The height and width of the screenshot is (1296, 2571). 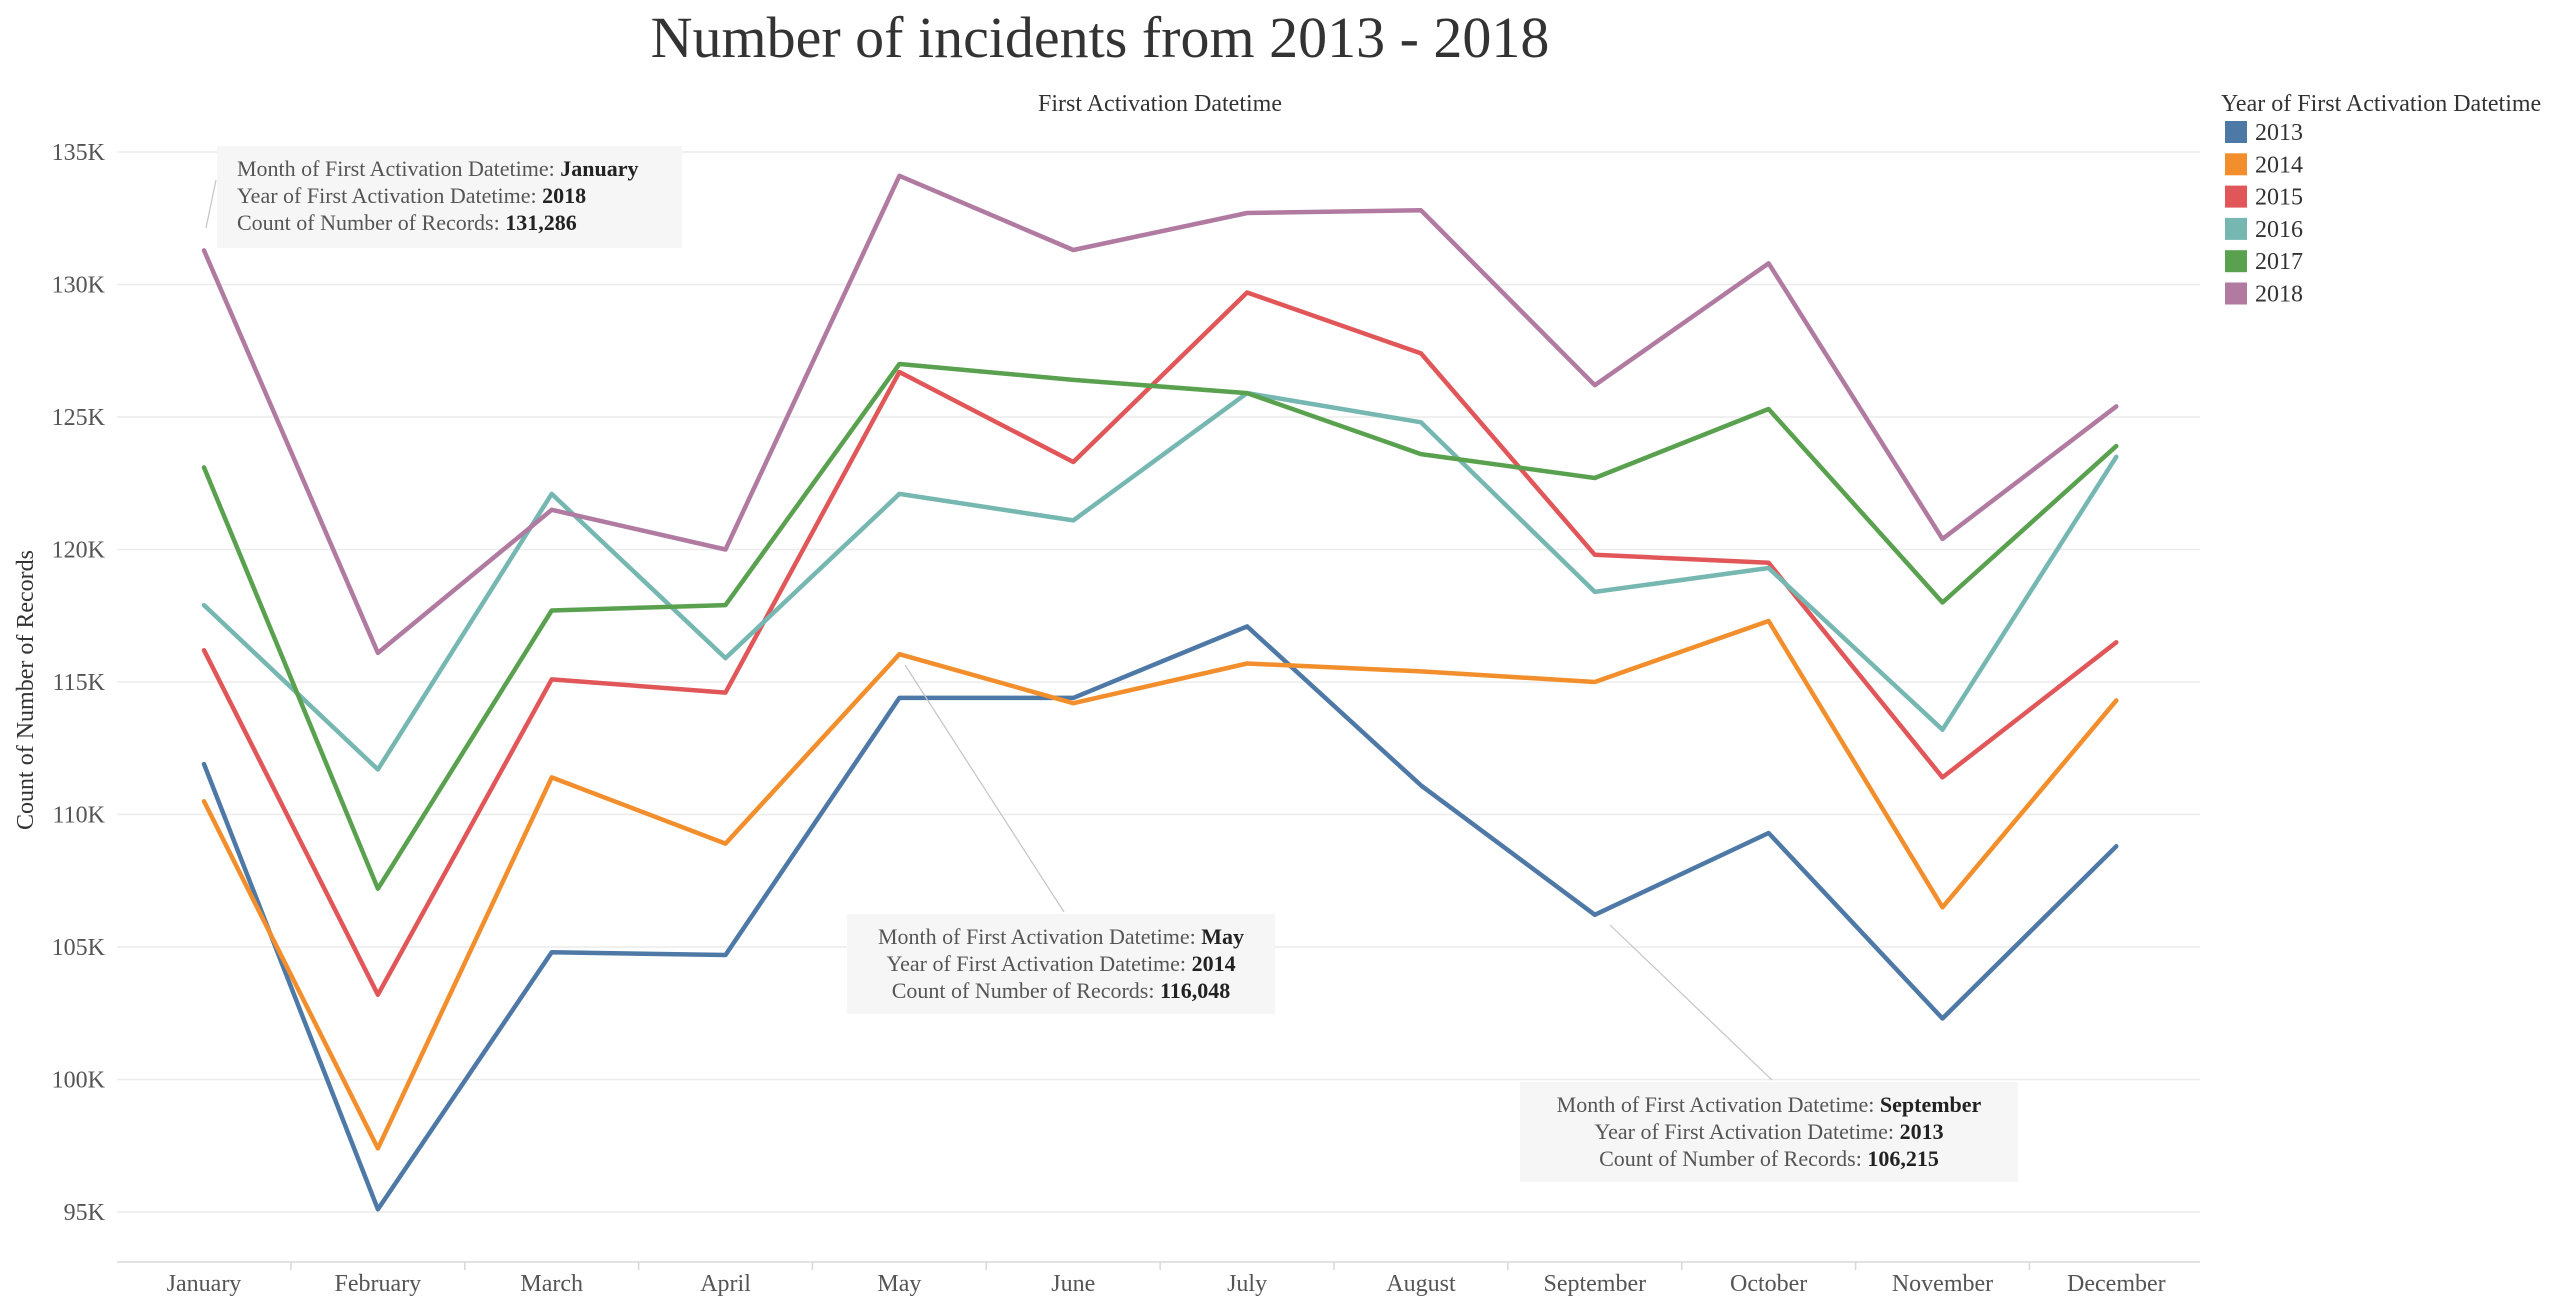 What do you see at coordinates (1214, 963) in the screenshot?
I see `annotation-field-value: 2014` at bounding box center [1214, 963].